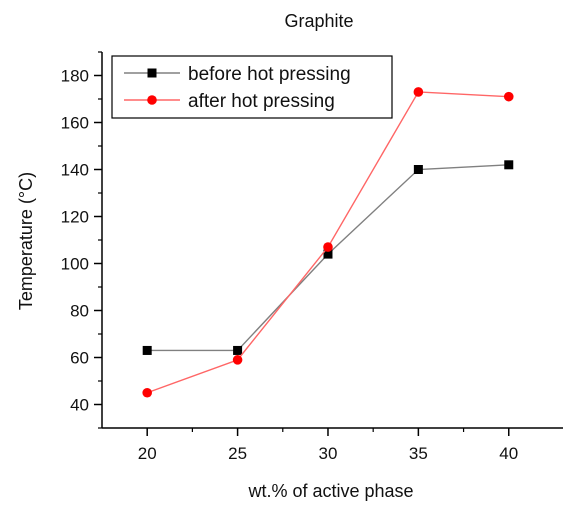  What do you see at coordinates (75, 264) in the screenshot?
I see `y-tick-label: 100` at bounding box center [75, 264].